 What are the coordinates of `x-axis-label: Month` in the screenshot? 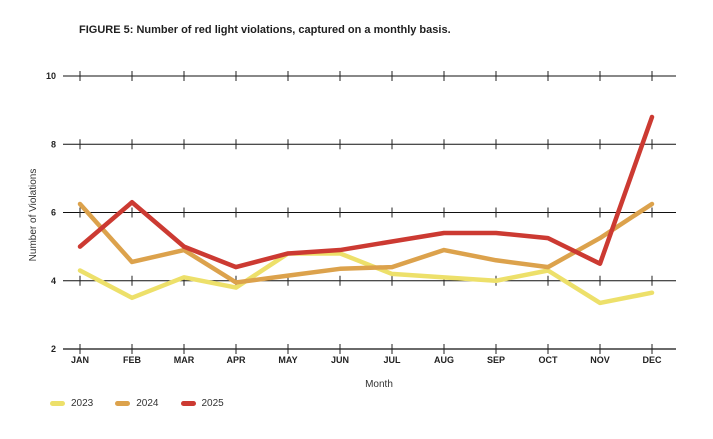 It's located at (379, 384).